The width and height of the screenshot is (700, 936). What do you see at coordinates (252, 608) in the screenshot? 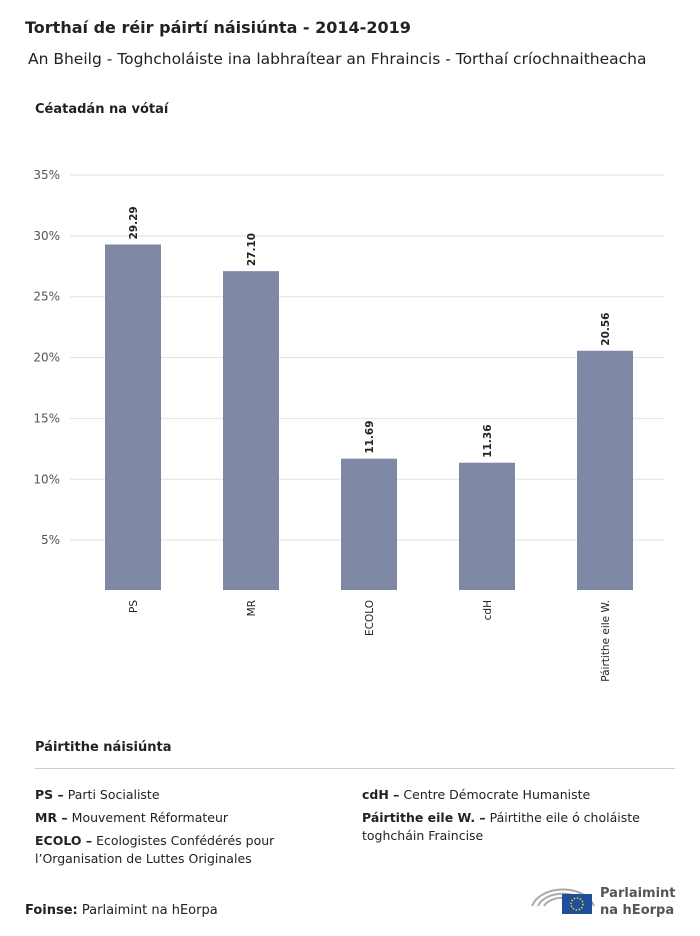
I see `x-tick-label: MR` at bounding box center [252, 608].